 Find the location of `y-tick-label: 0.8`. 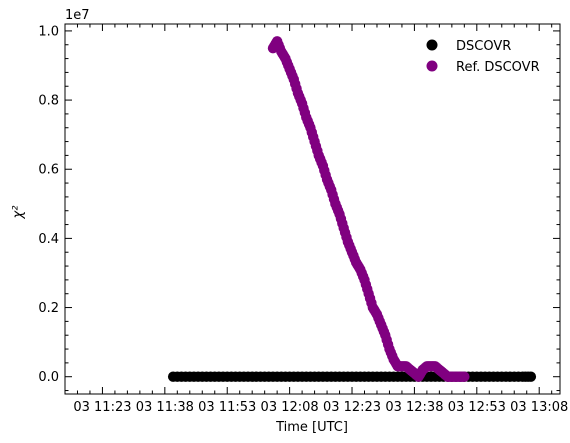

y-tick-label: 0.8 is located at coordinates (48, 101).